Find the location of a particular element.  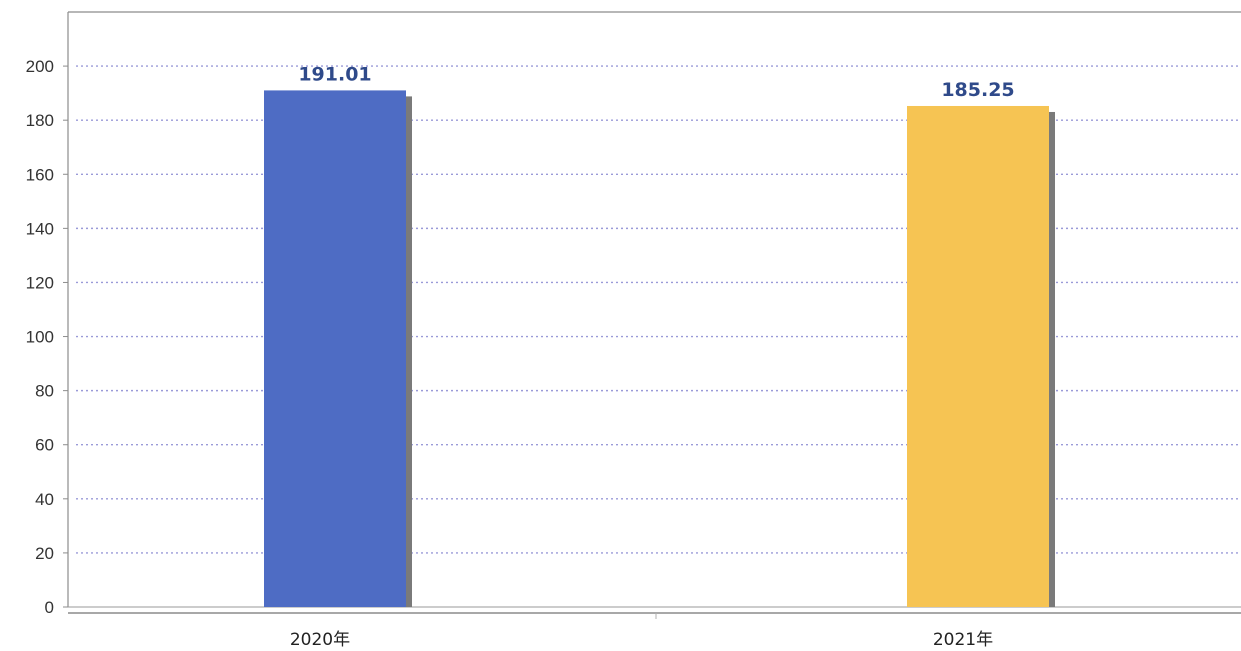

y-tick-label: 60 is located at coordinates (44, 445).